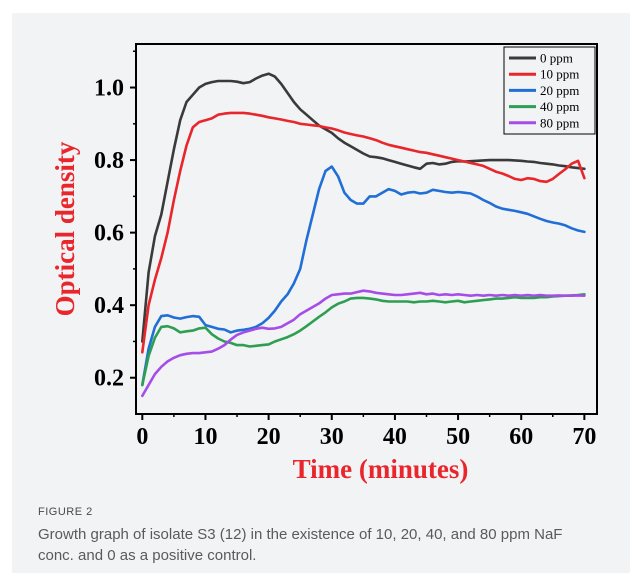 The image size is (642, 587). What do you see at coordinates (109, 379) in the screenshot?
I see `y-tick-label: 0.2` at bounding box center [109, 379].